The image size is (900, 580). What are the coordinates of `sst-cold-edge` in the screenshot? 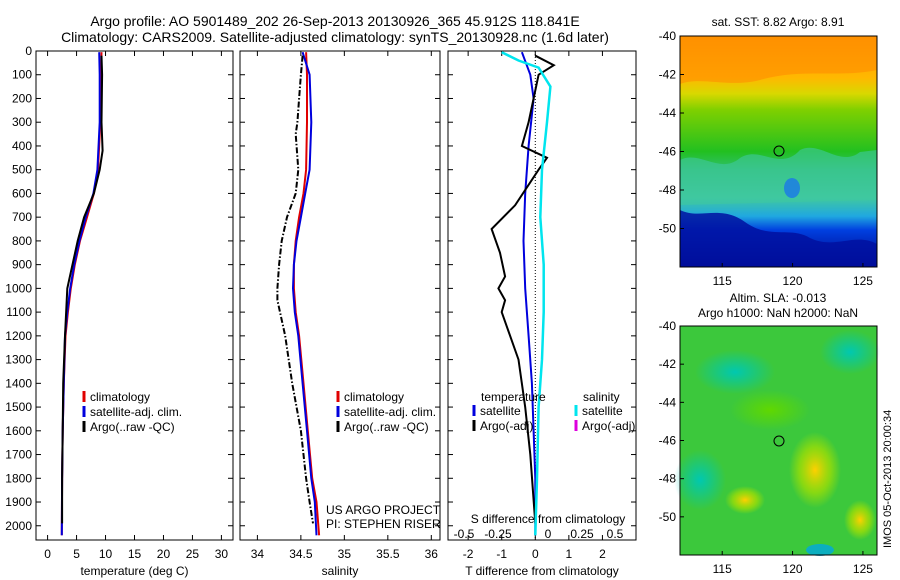 It's located at (778, 238).